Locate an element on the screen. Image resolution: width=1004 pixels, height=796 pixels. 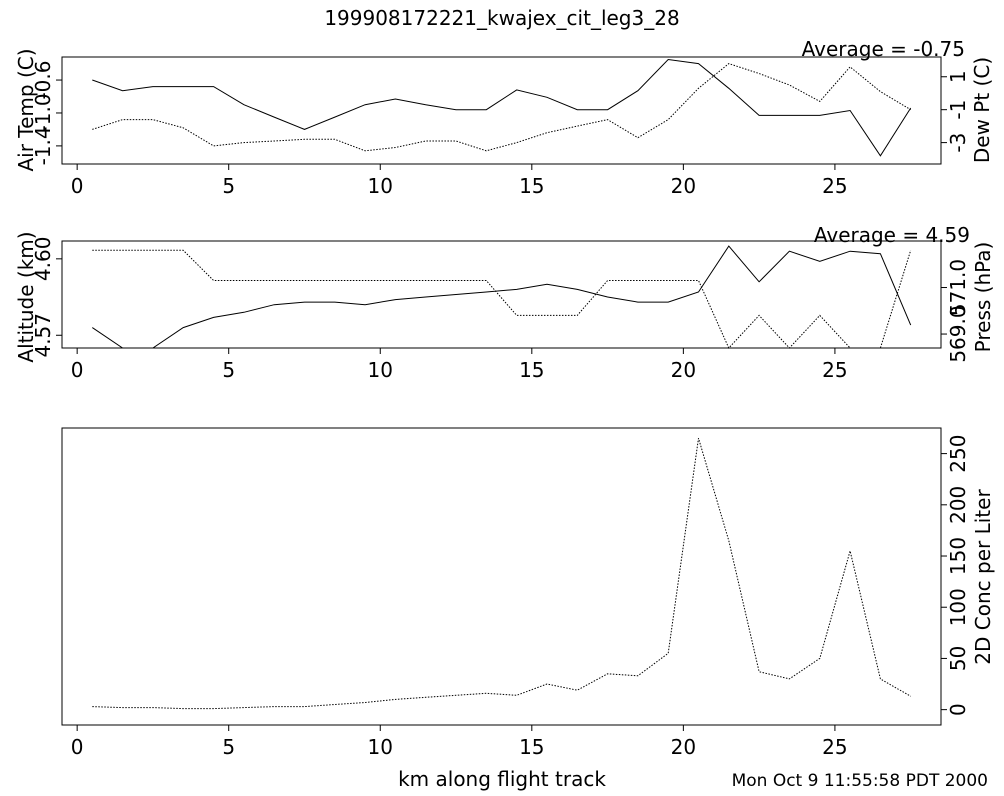
y-right-tick-label: 1 is located at coordinates (958, 76).